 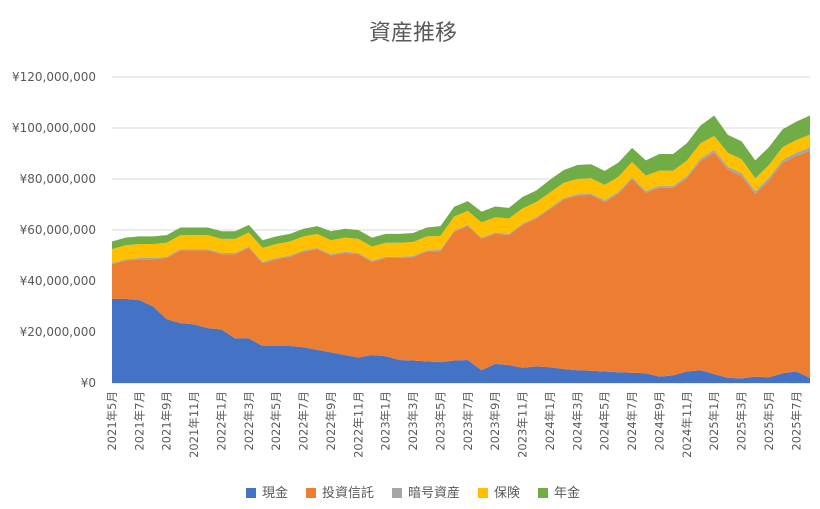 What do you see at coordinates (605, 421) in the screenshot?
I see `x-tick-label: 2024年5月` at bounding box center [605, 421].